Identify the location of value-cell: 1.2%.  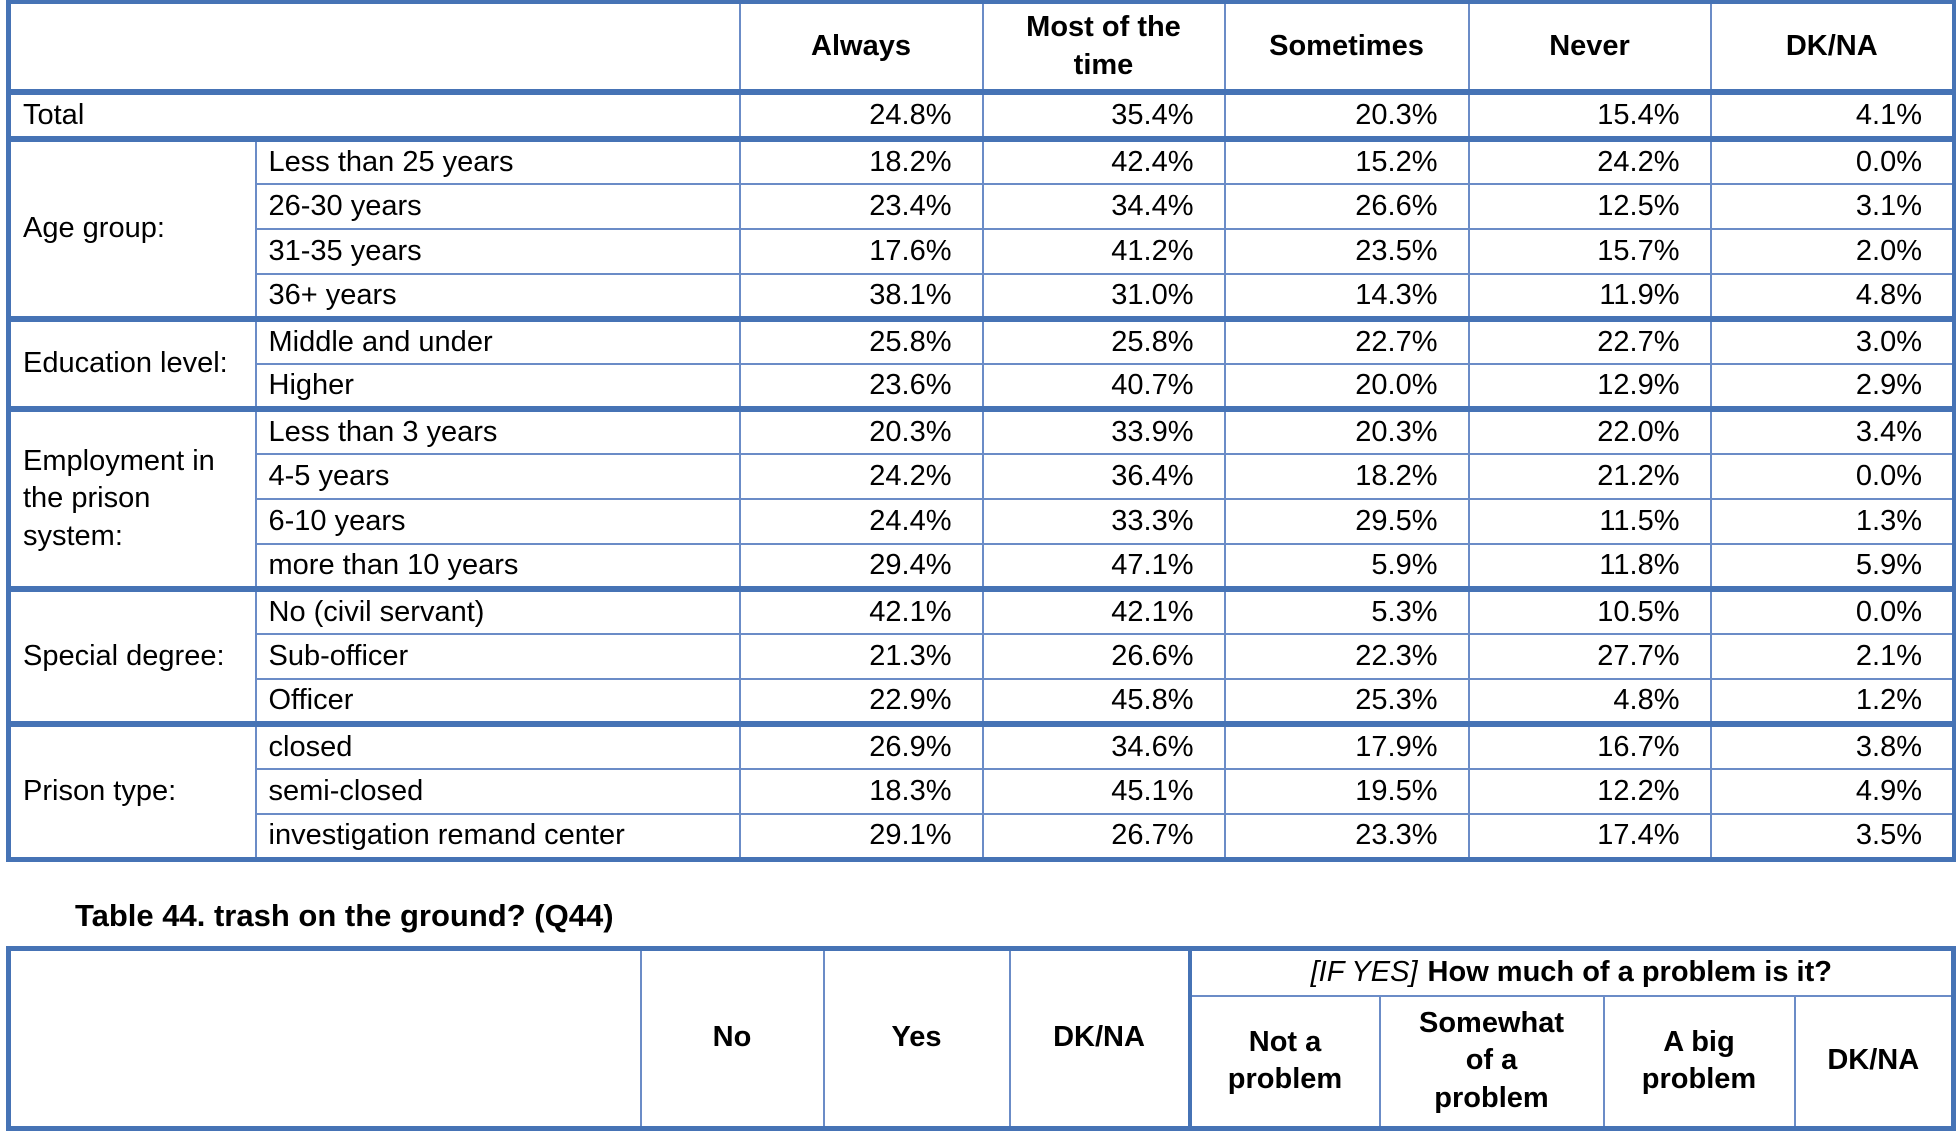
(1832, 701).